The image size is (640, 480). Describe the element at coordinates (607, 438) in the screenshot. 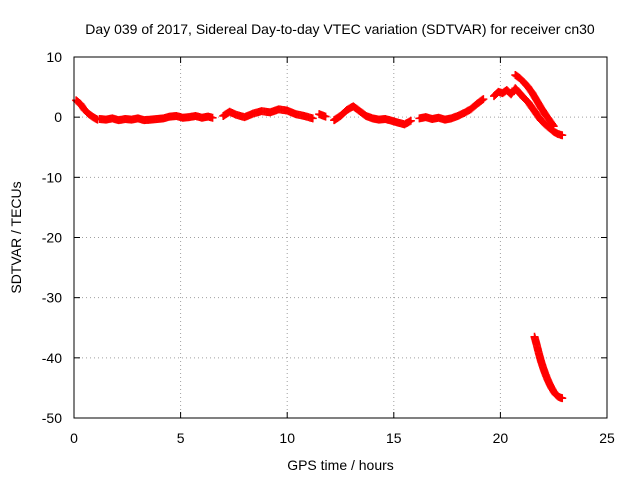

I see `x-tick-label: 25` at that location.